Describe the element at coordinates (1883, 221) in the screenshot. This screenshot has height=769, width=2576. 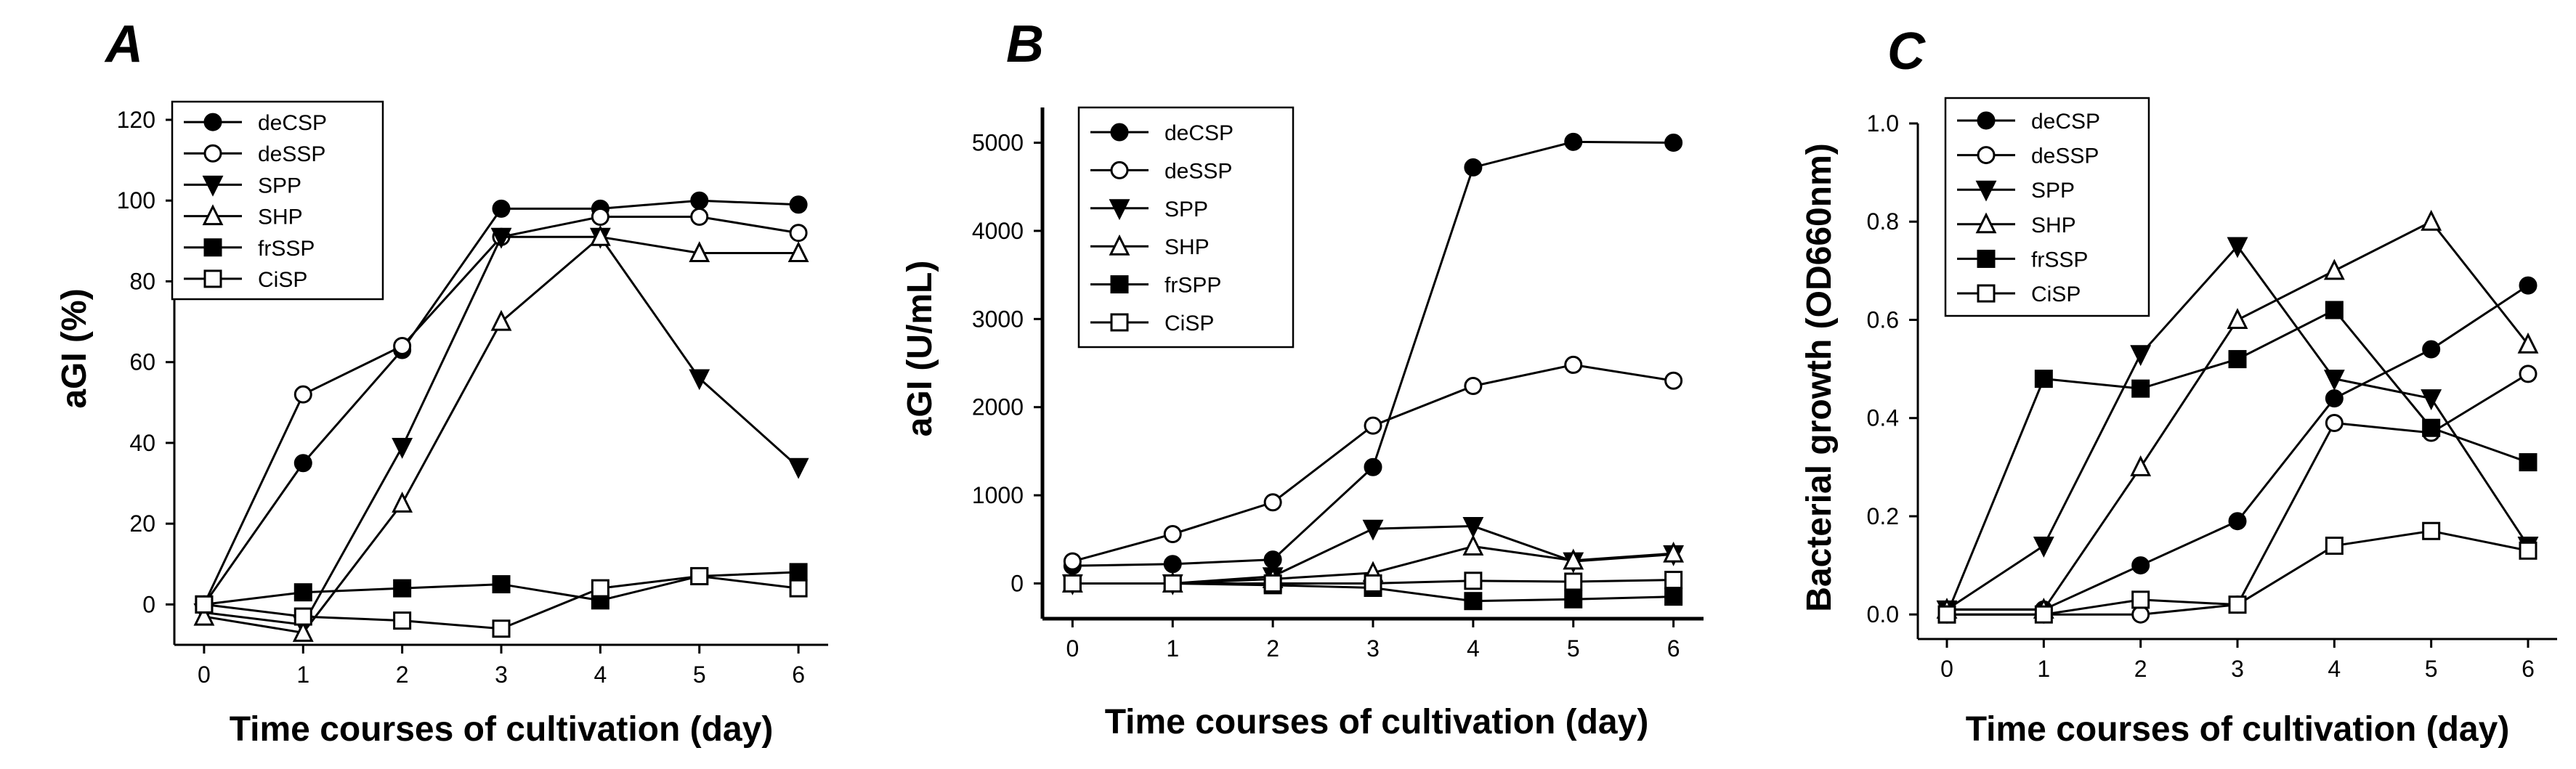
I see `panel-c-y-tick-label: 0.8` at that location.